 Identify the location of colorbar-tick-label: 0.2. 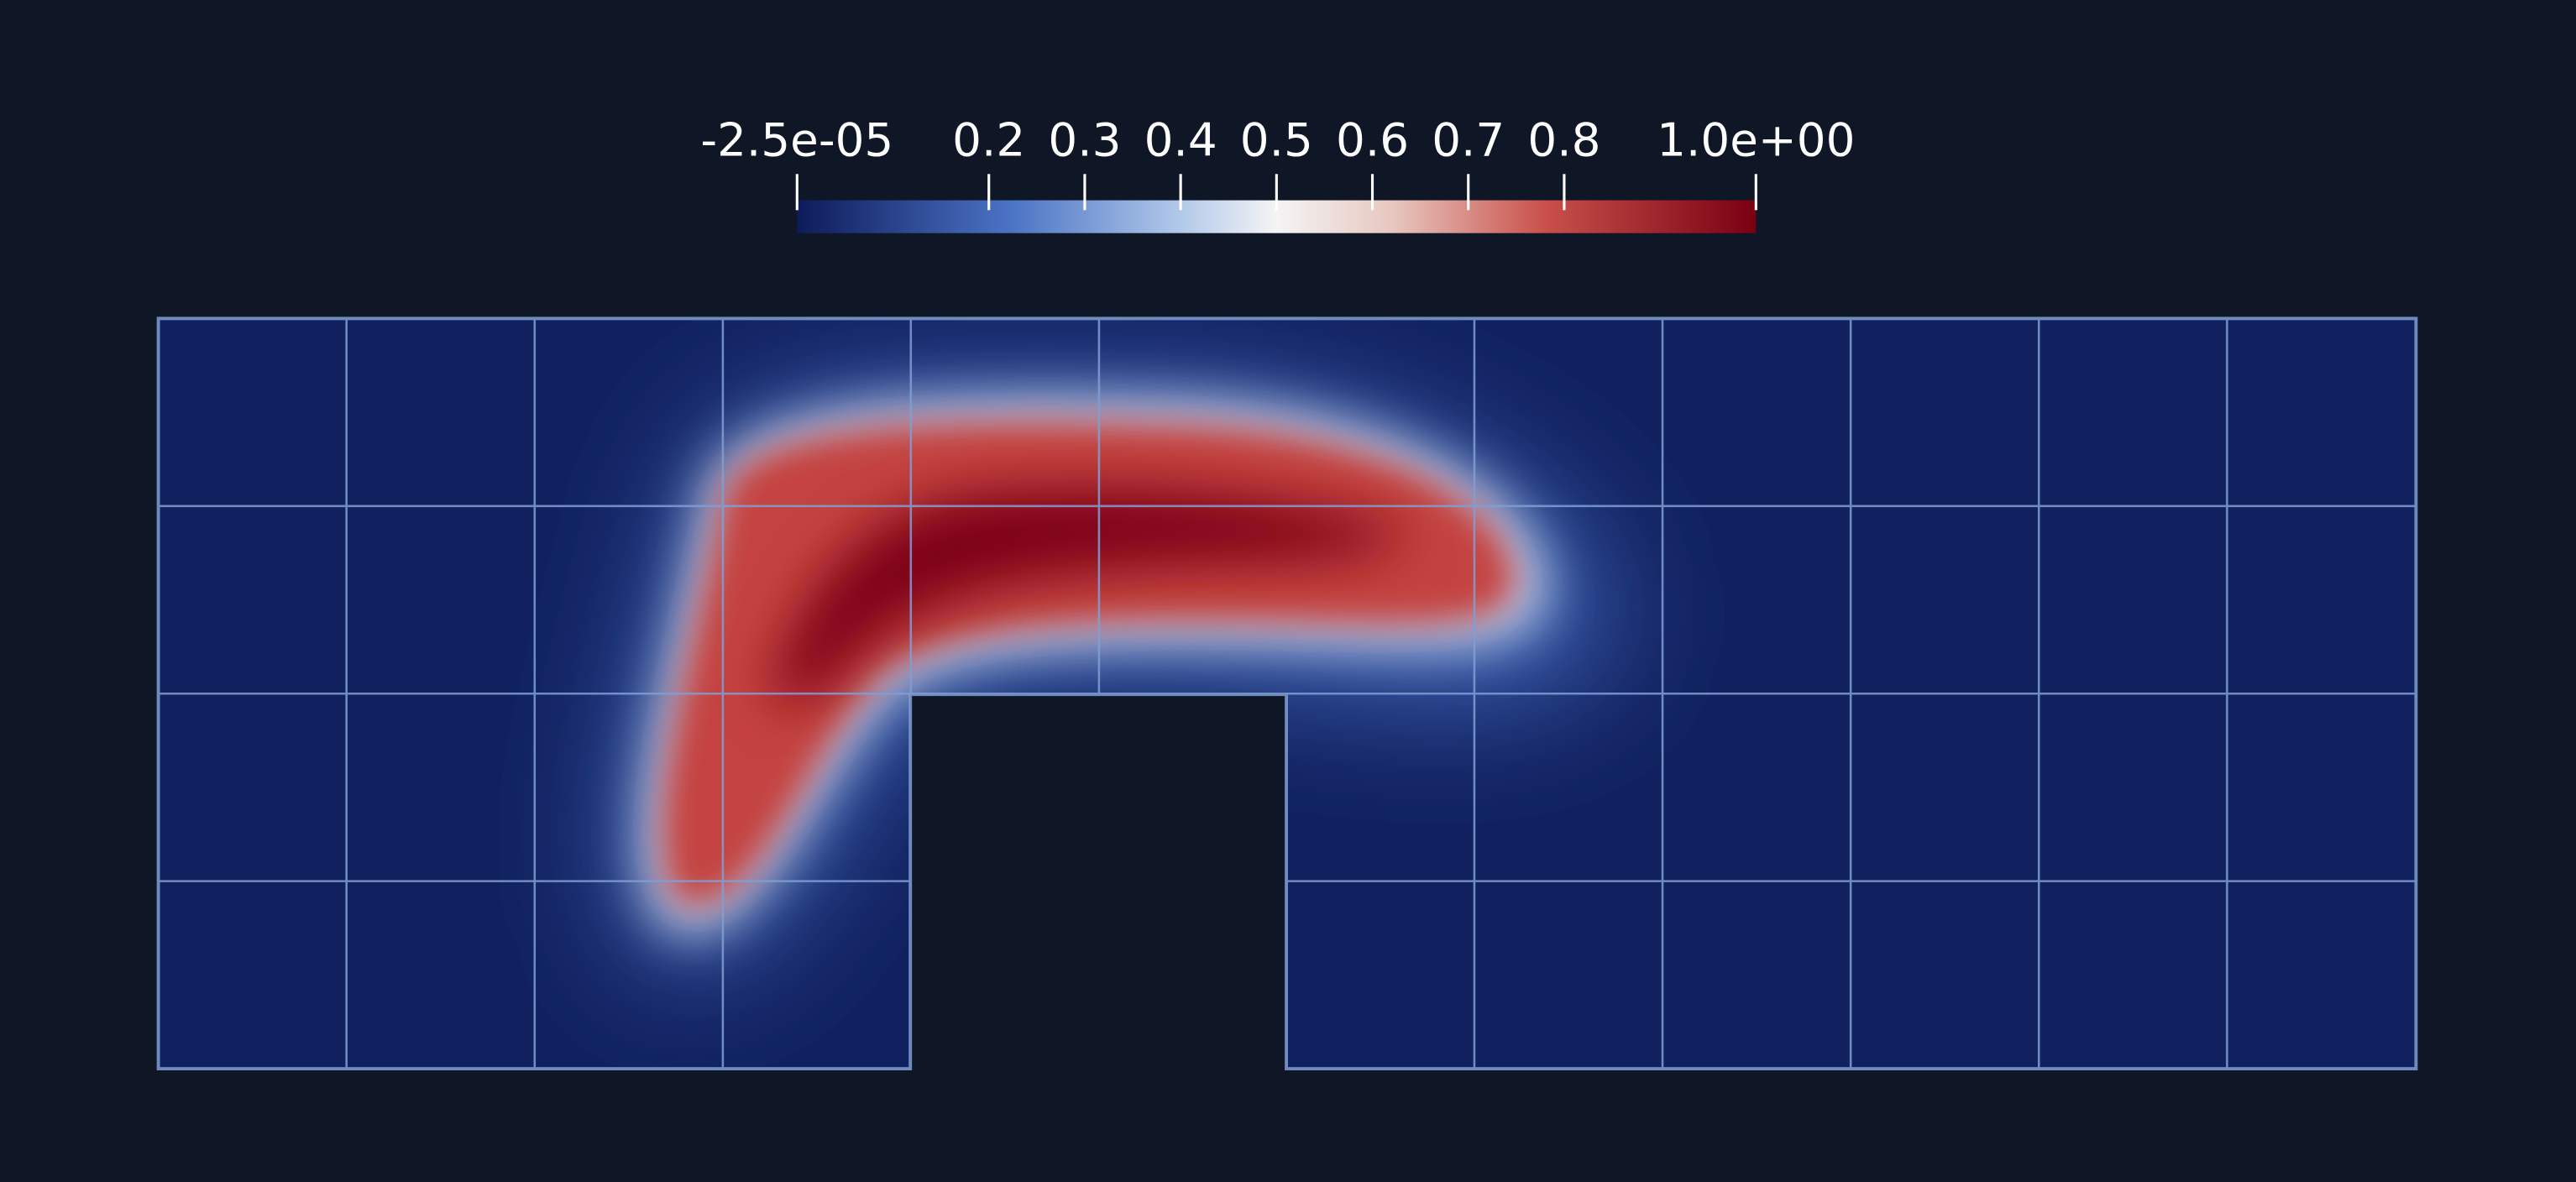
(988, 139).